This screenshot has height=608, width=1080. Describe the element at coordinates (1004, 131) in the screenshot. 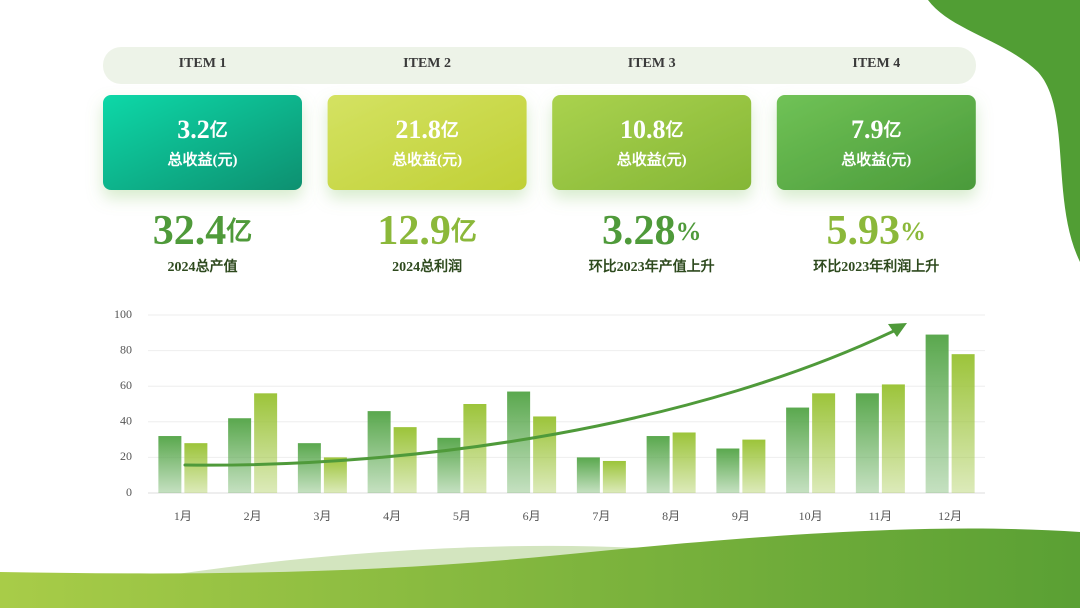

I see `decor-blob` at that location.